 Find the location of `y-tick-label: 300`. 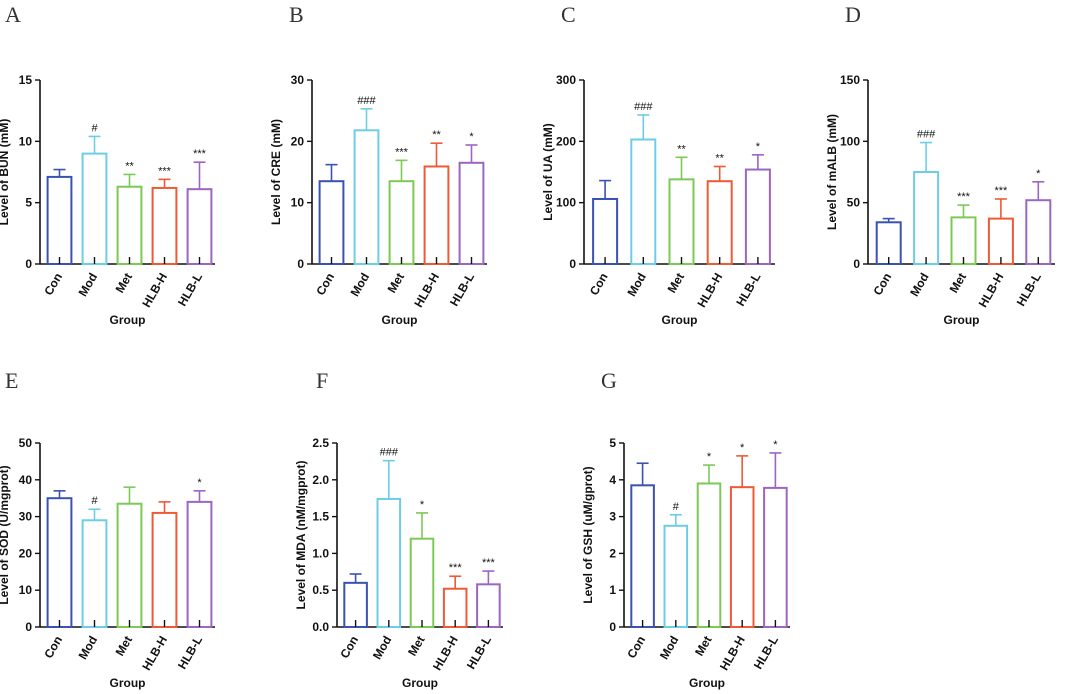

y-tick-label: 300 is located at coordinates (566, 80).